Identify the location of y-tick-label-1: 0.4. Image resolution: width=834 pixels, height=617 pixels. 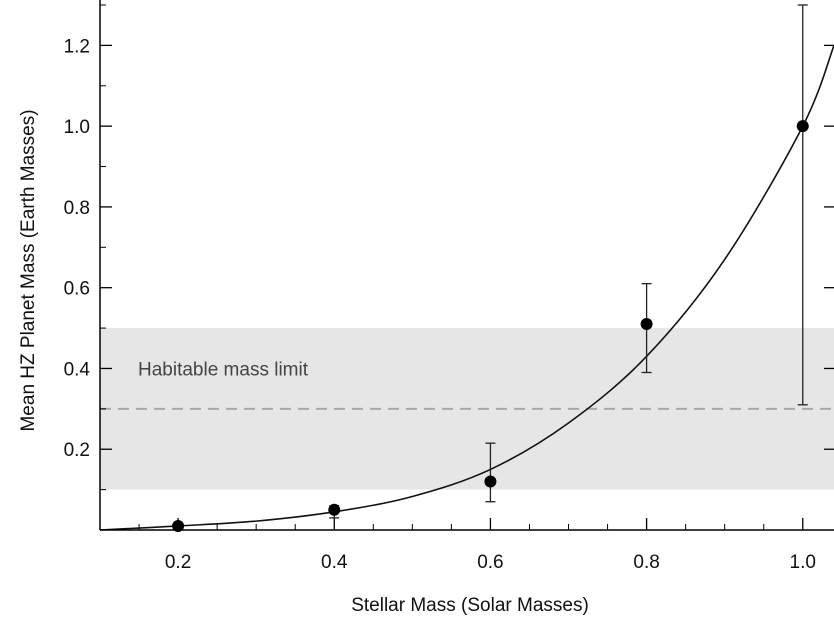
(77, 369).